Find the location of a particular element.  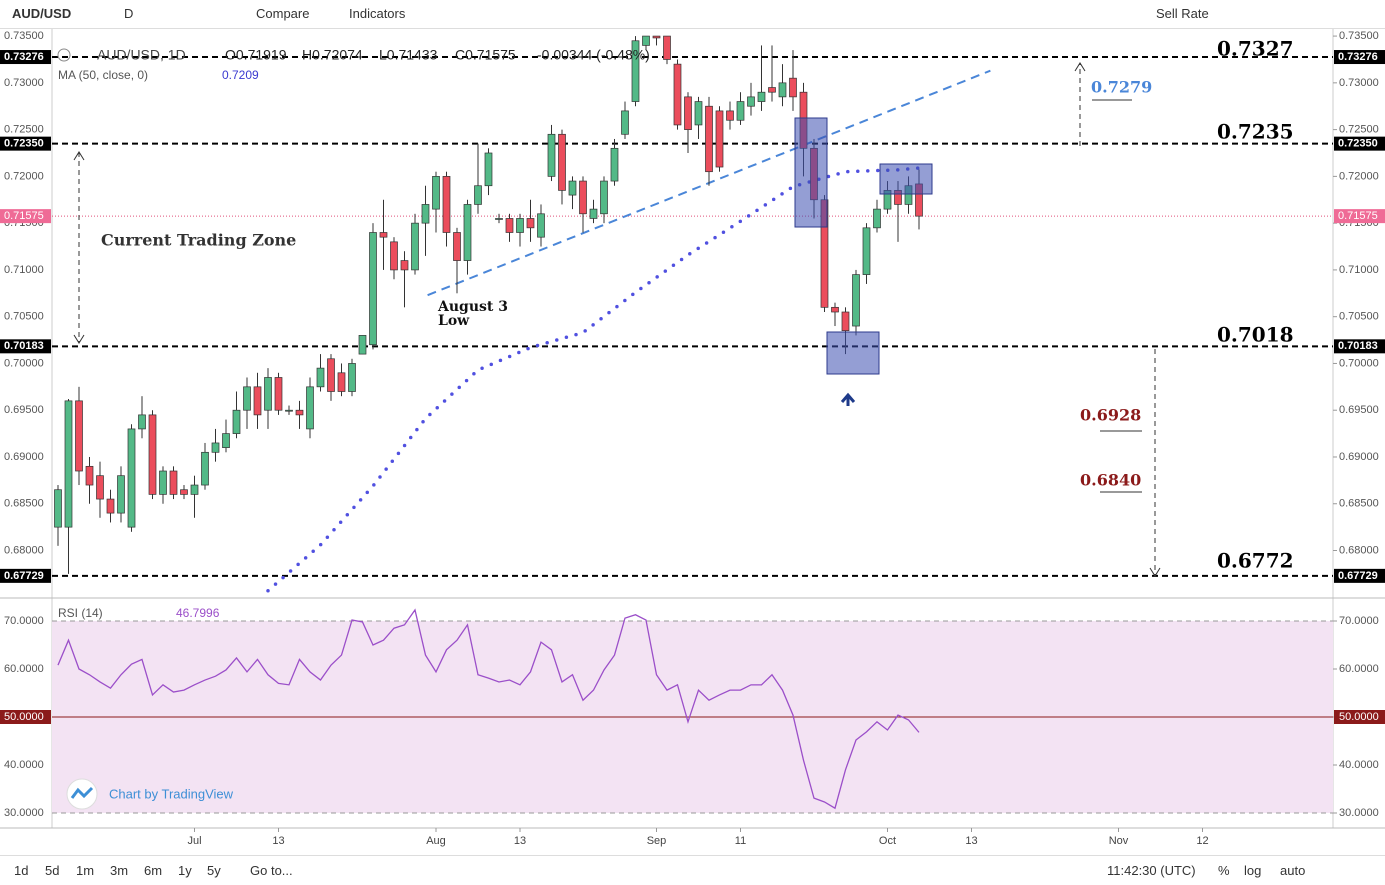

target-annotation: 0.6928 is located at coordinates (1110, 415).